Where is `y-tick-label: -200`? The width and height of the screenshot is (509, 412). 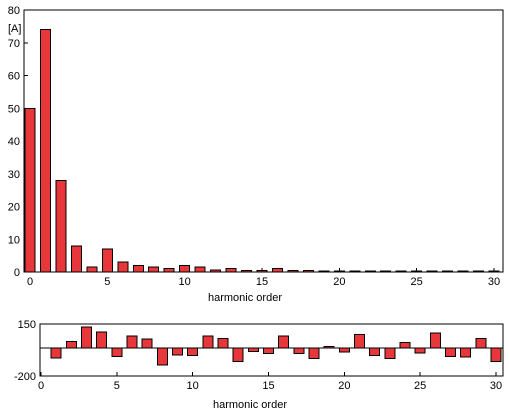 y-tick-label: -200 is located at coordinates (25, 377).